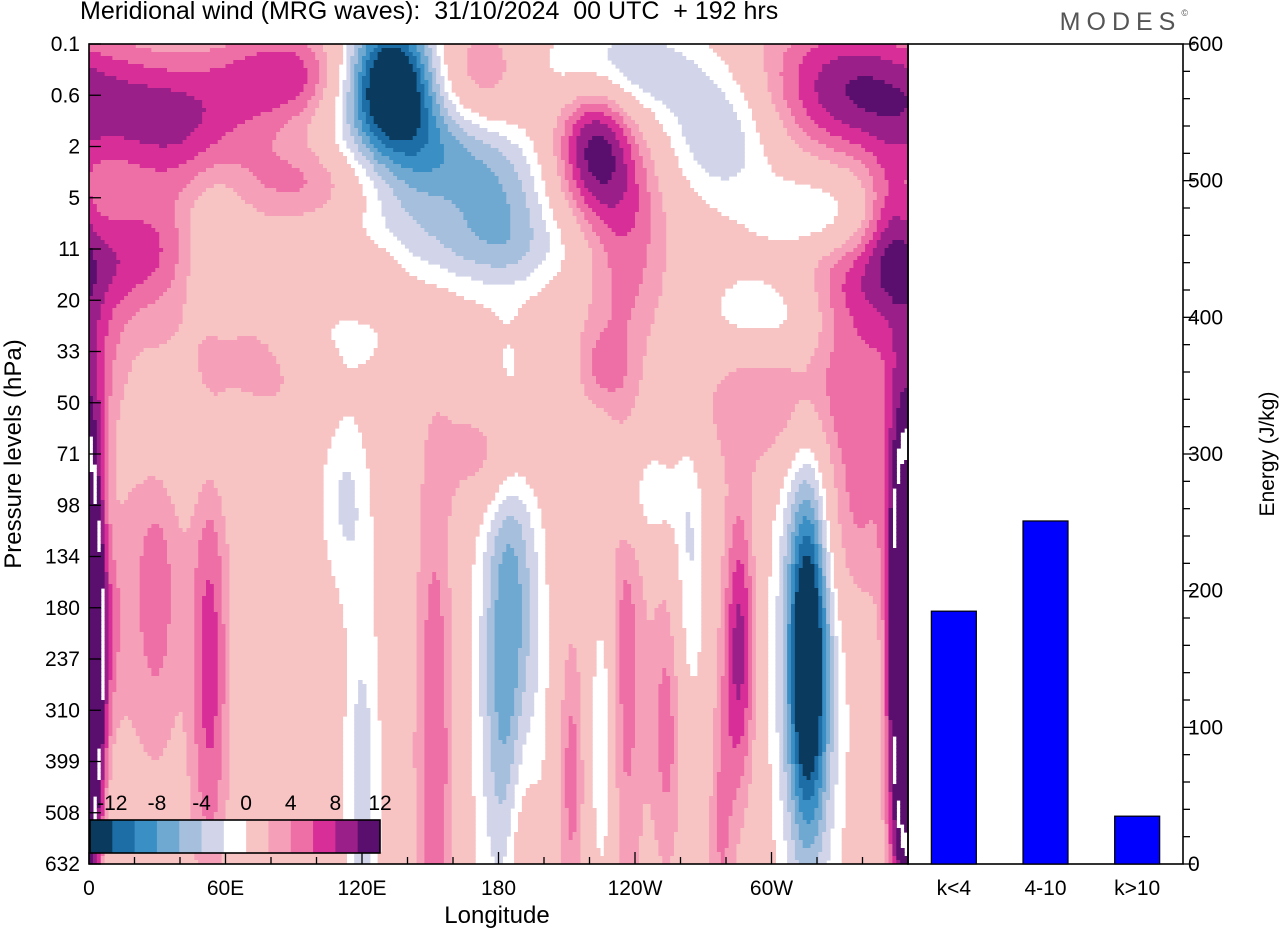 This screenshot has width=1280, height=930. I want to click on y-tick-label: 98, so click(68, 505).